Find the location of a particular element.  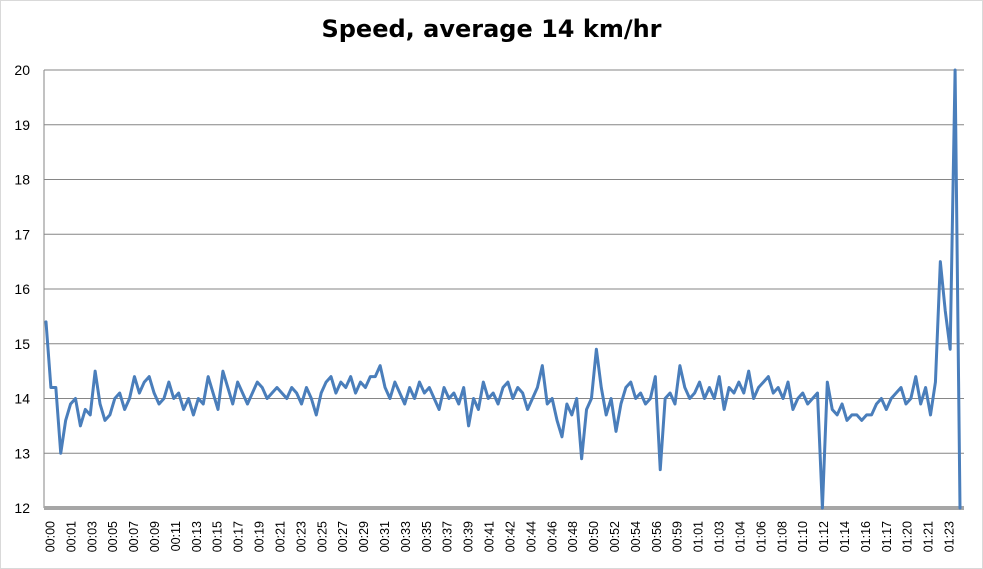

x-tick-label: 00:00 is located at coordinates (50, 536).